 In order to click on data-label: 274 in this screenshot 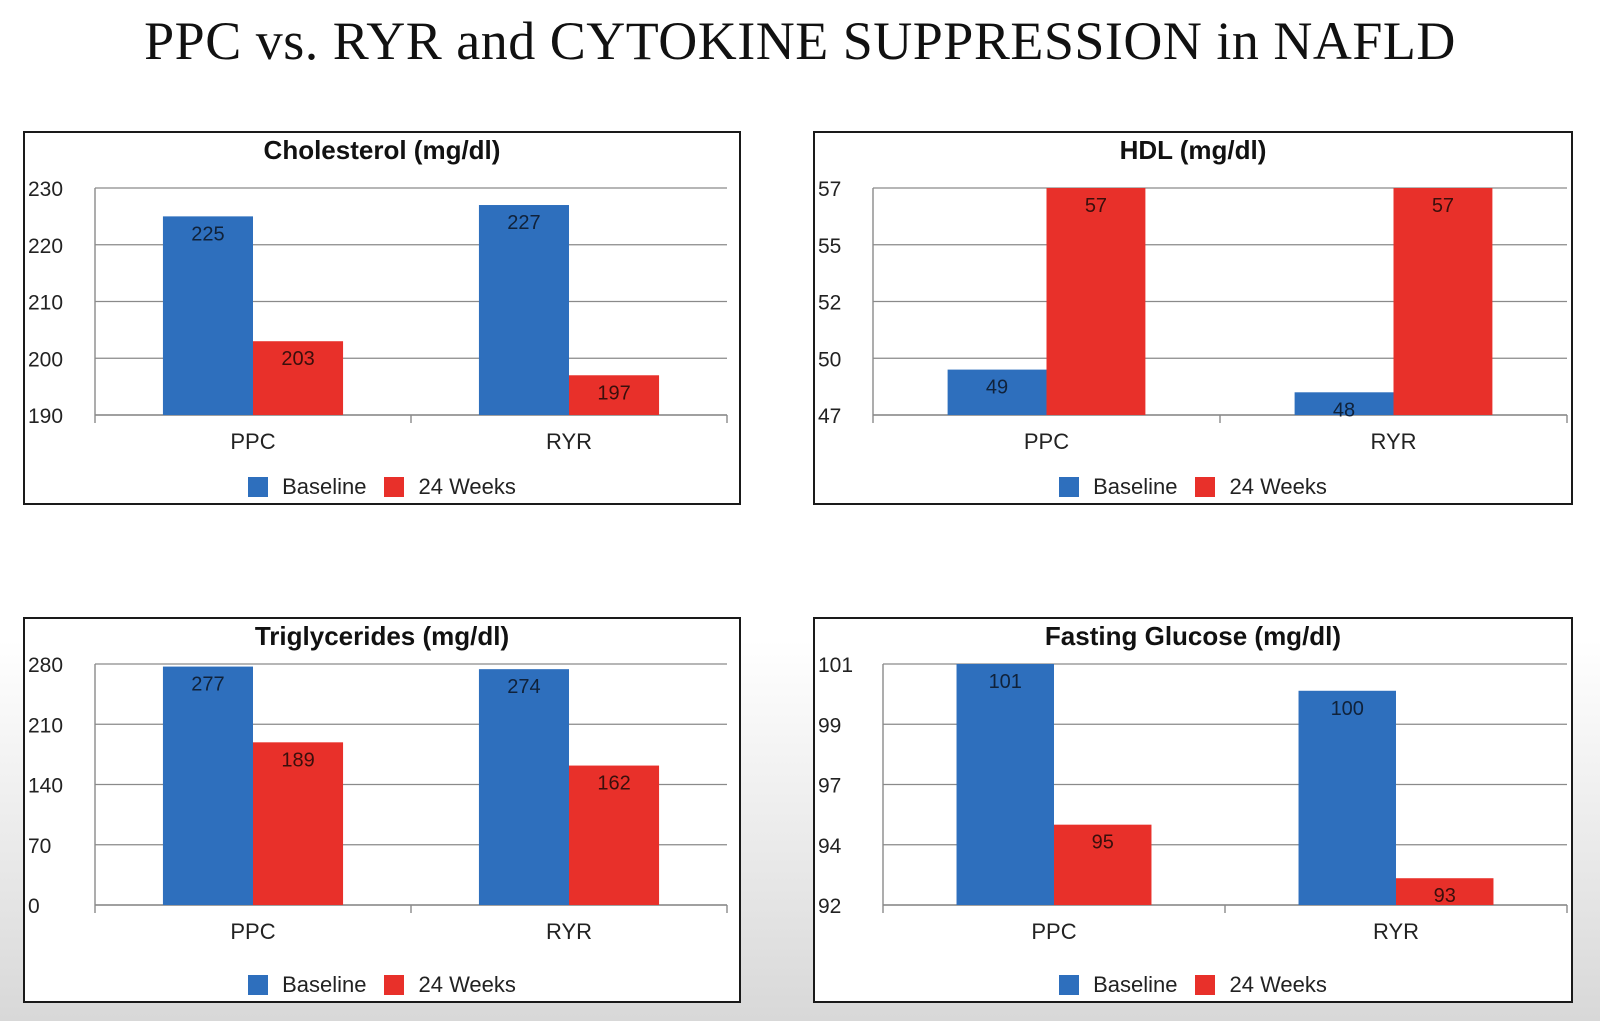, I will do `click(523, 687)`.